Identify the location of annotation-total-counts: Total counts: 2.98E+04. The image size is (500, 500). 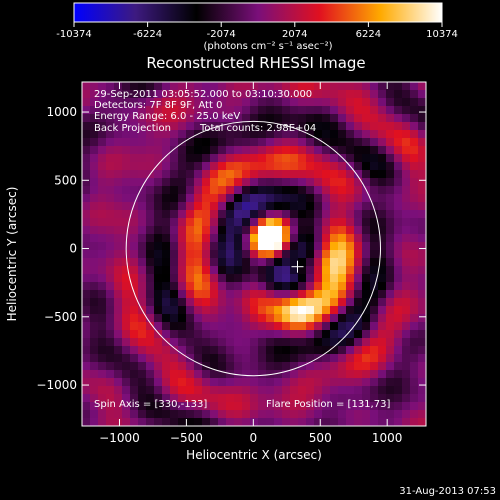
(257, 128).